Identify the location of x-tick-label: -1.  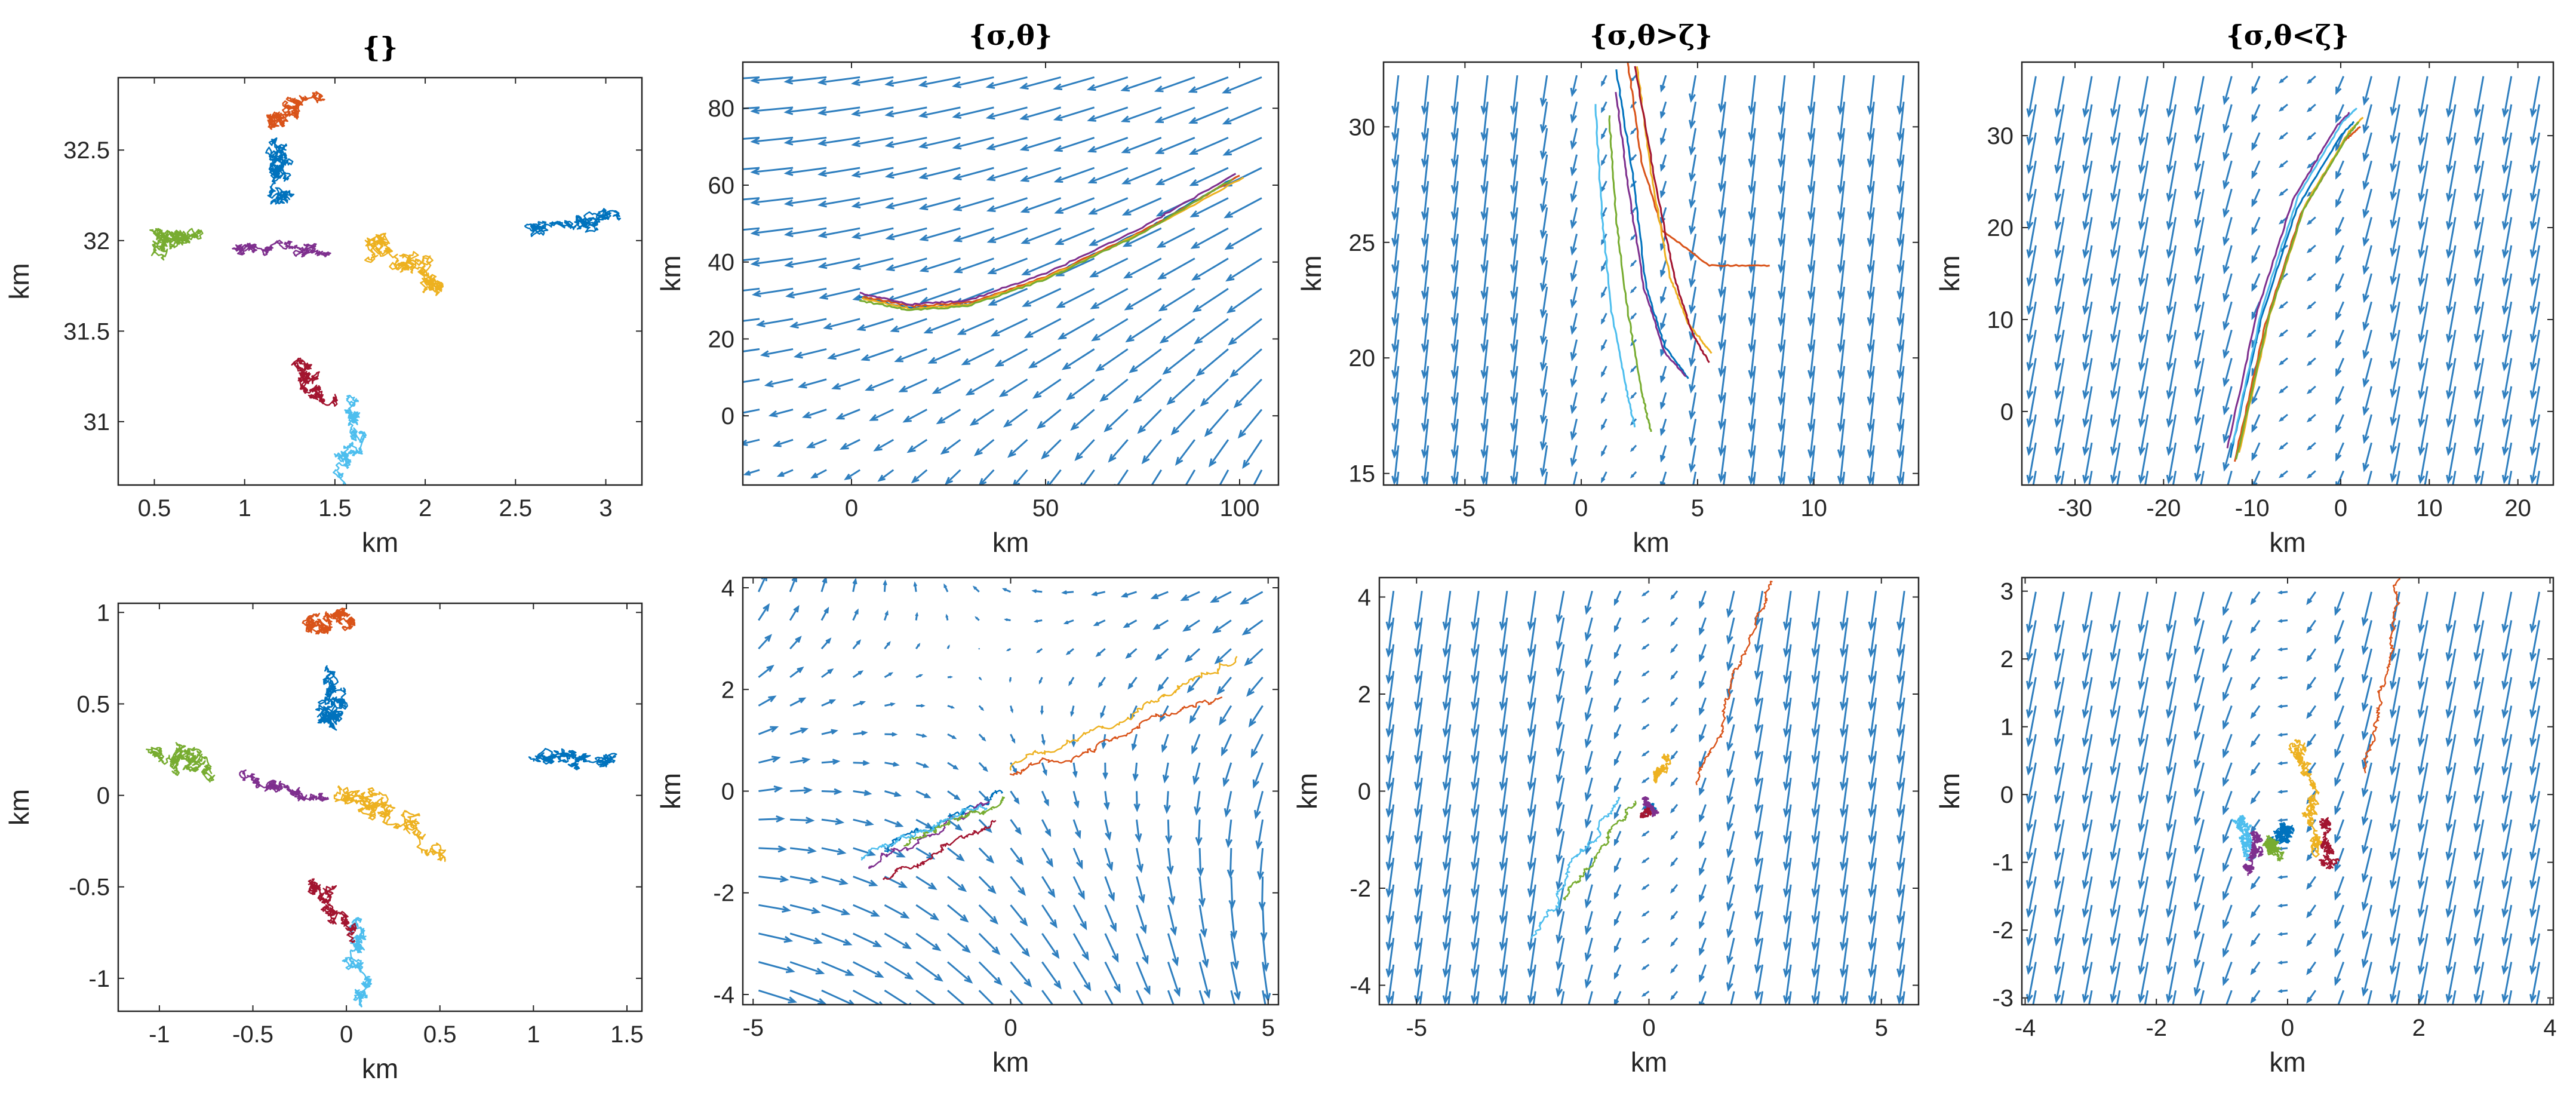
(159, 1034).